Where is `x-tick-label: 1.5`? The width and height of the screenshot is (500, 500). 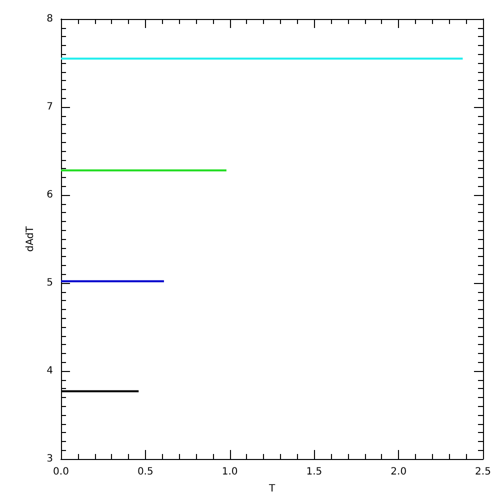
x-tick-label: 1.5 is located at coordinates (314, 472).